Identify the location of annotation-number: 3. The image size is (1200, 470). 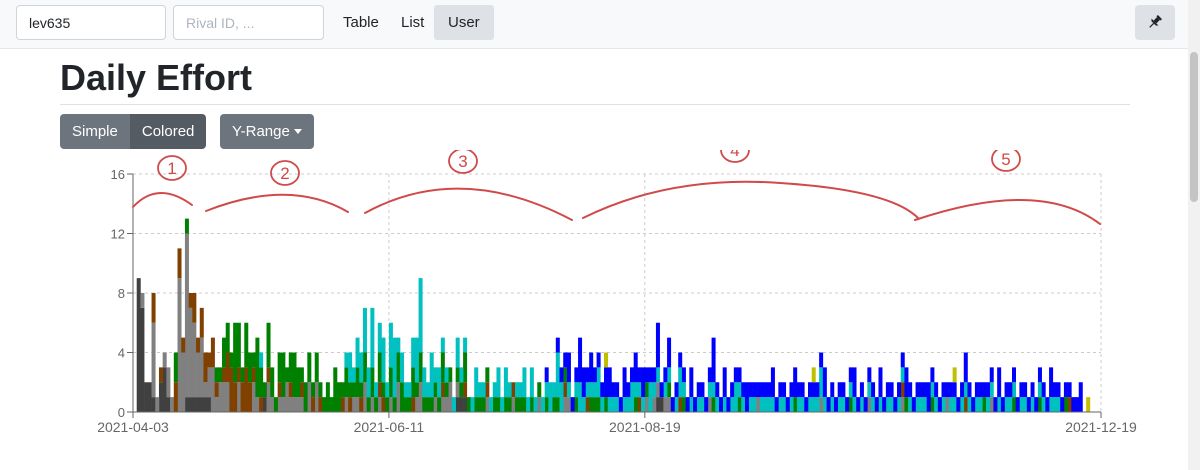
(462, 161).